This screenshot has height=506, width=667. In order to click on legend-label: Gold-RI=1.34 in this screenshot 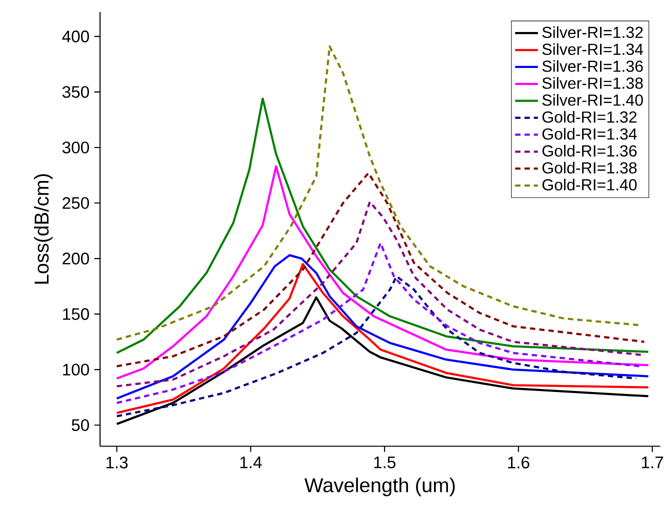, I will do `click(589, 134)`.